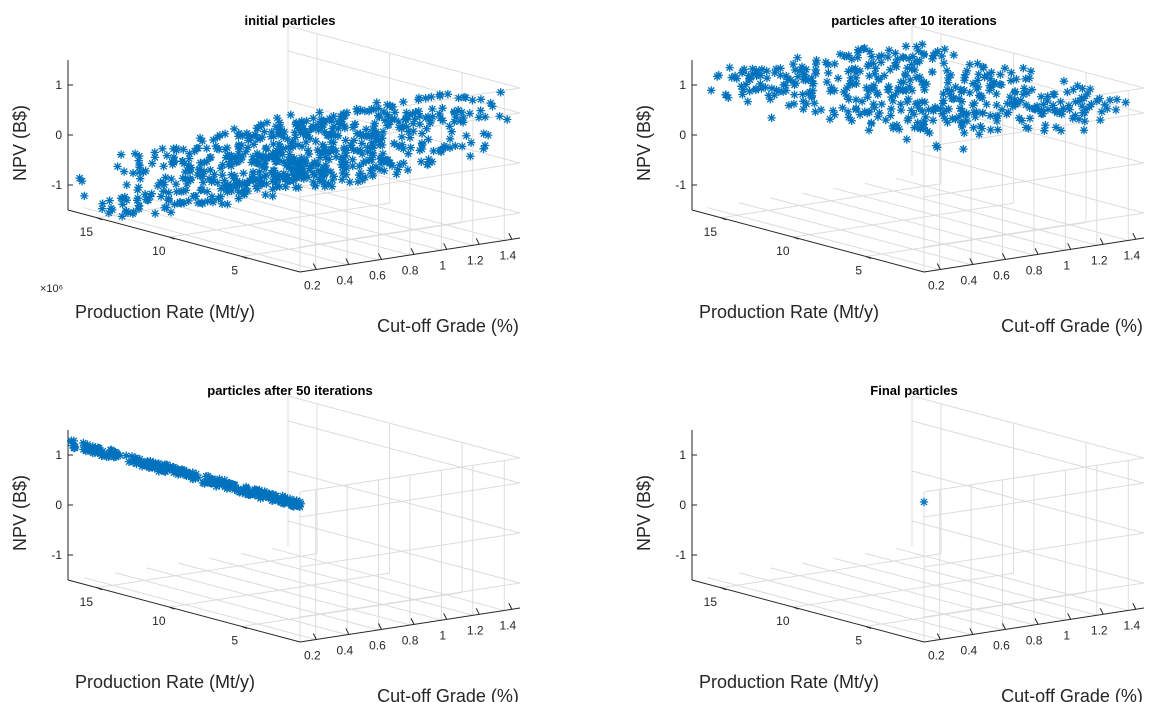  Describe the element at coordinates (289, 20) in the screenshot. I see `chart-title: initial particles` at that location.